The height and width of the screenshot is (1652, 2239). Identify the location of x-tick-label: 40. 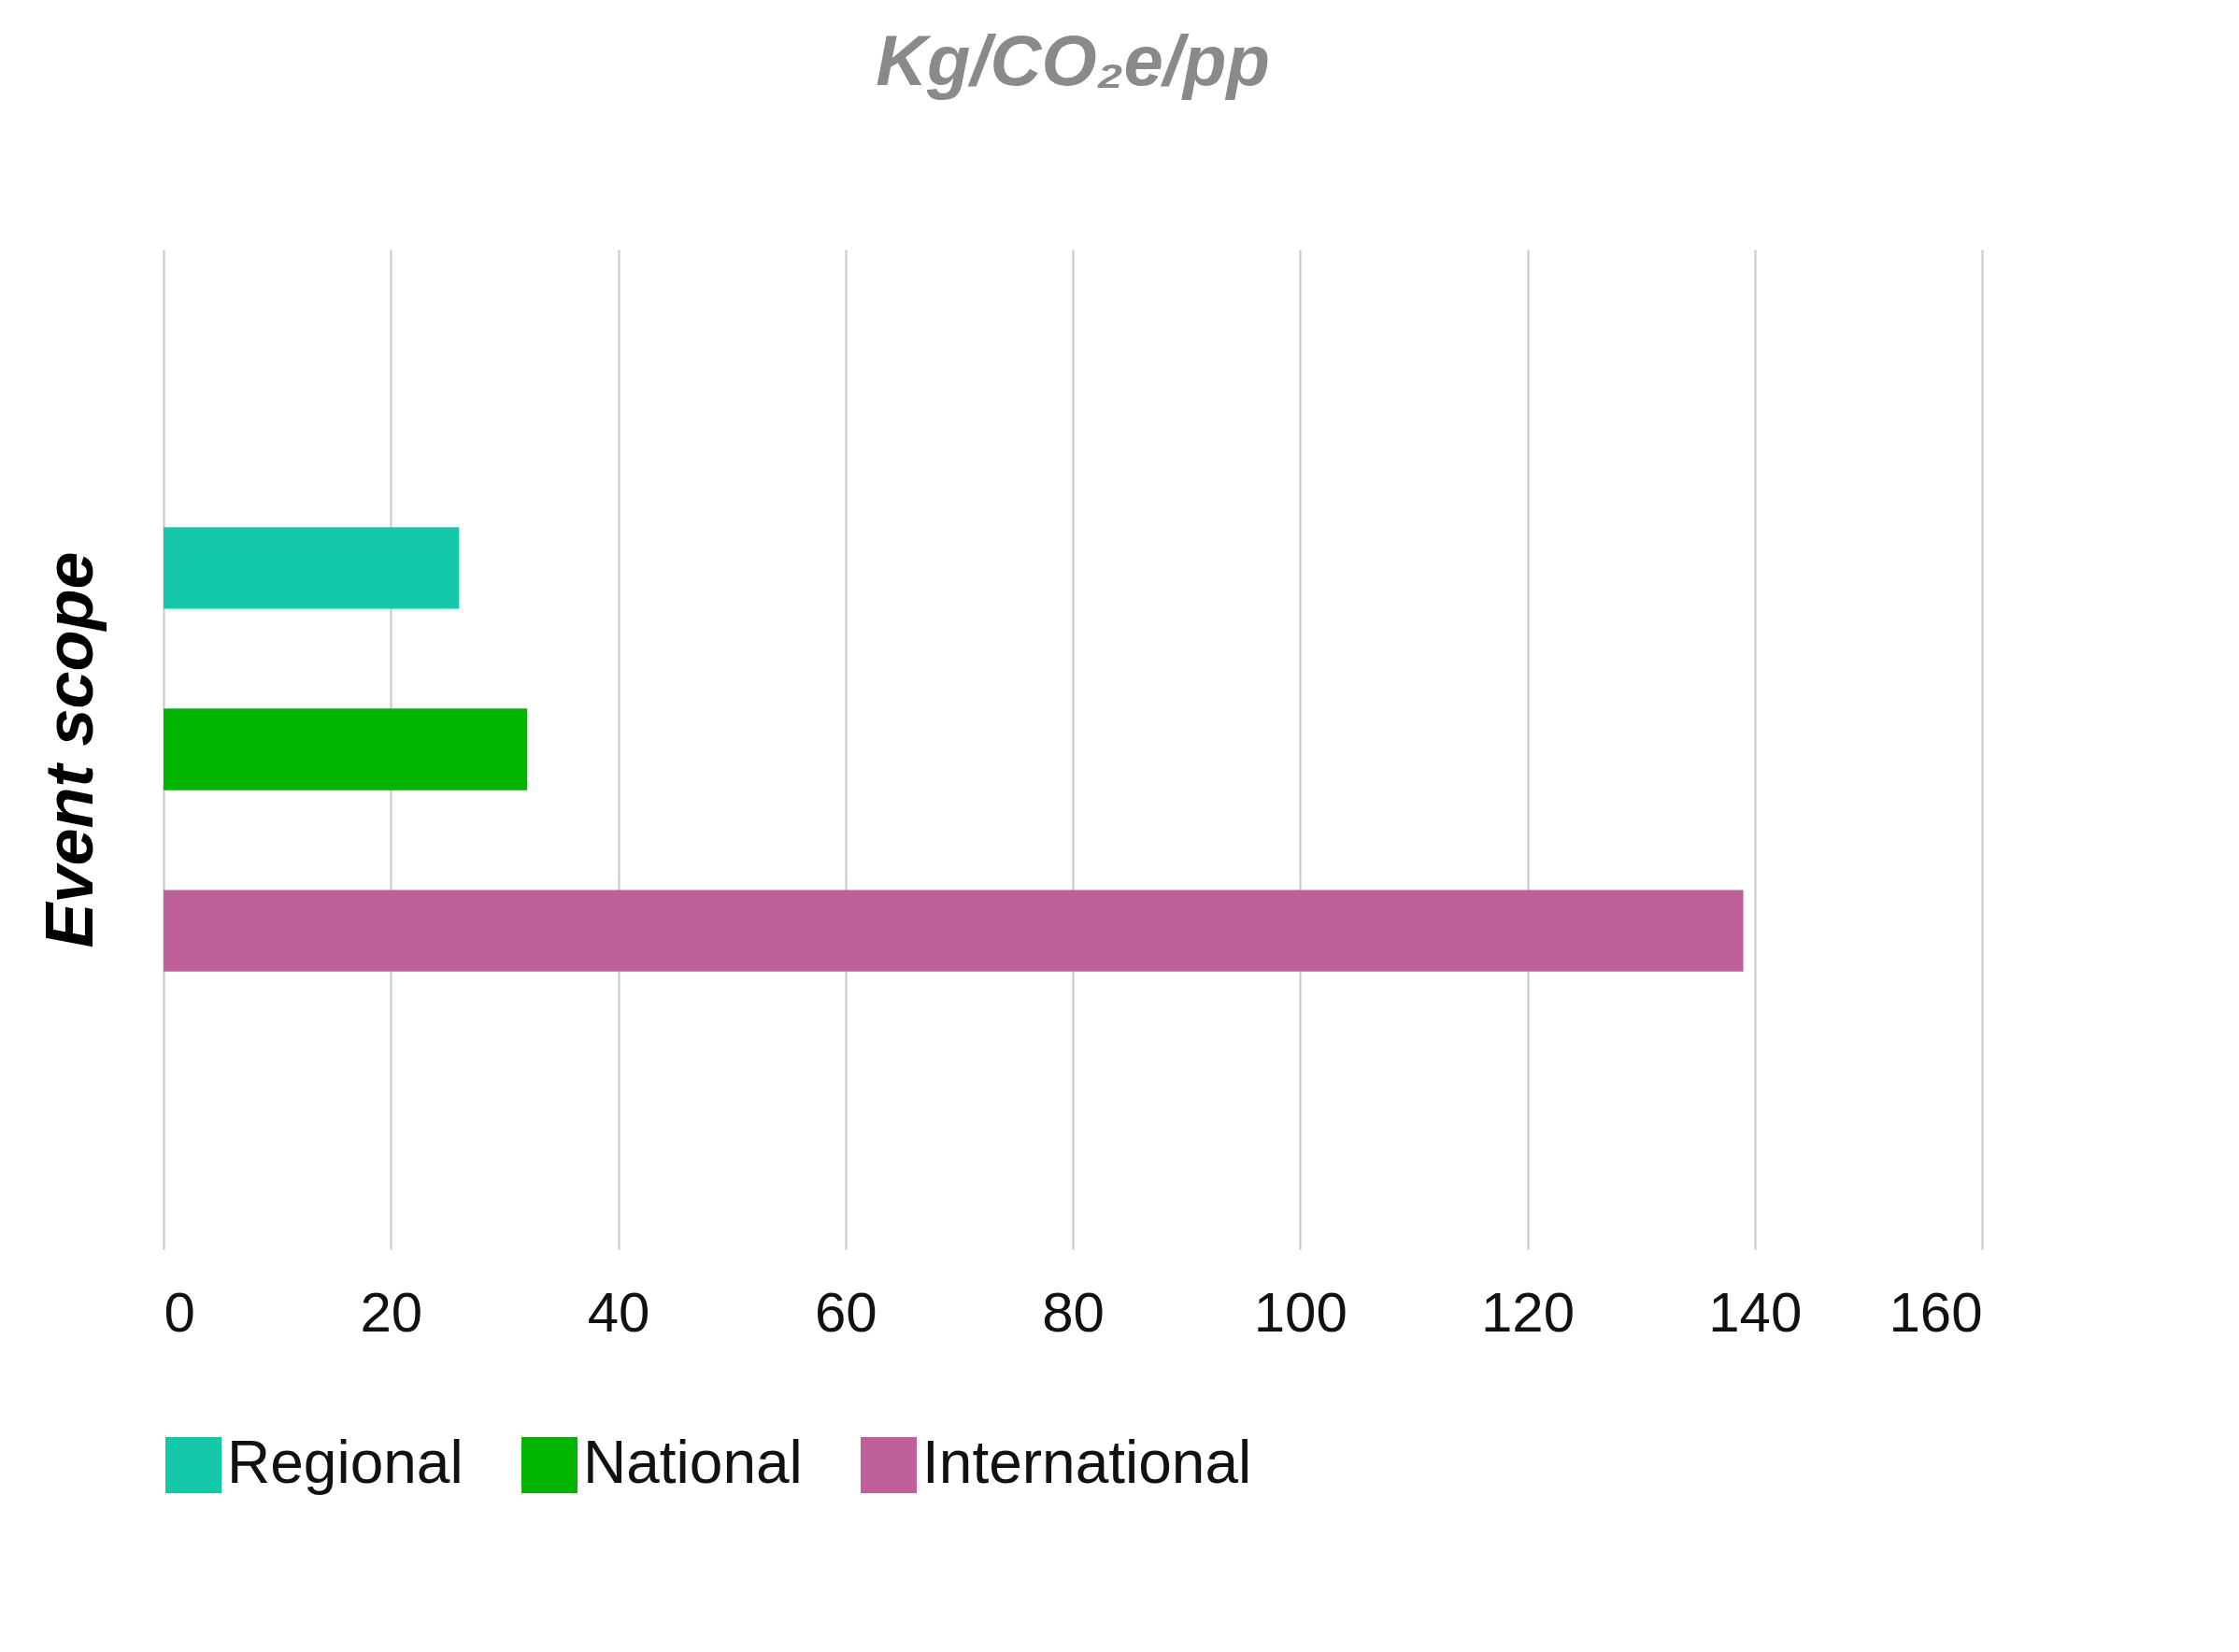
(618, 1312).